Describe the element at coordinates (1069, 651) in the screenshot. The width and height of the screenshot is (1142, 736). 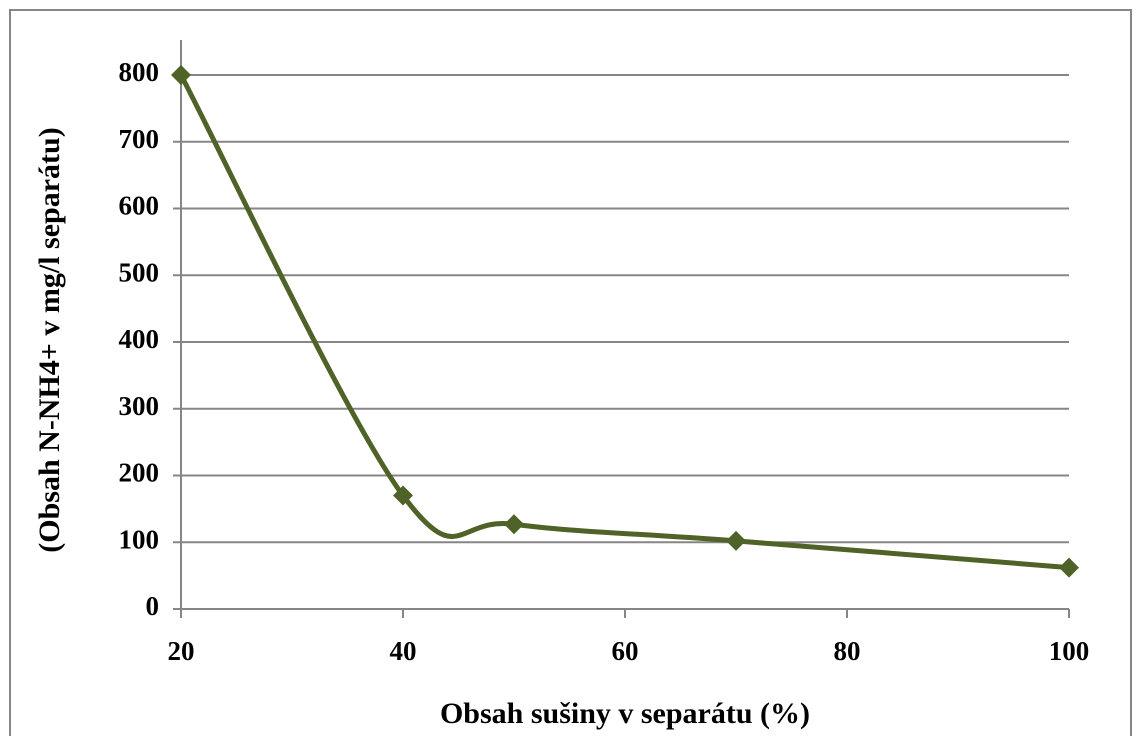
I see `x-tick-label: 100` at that location.